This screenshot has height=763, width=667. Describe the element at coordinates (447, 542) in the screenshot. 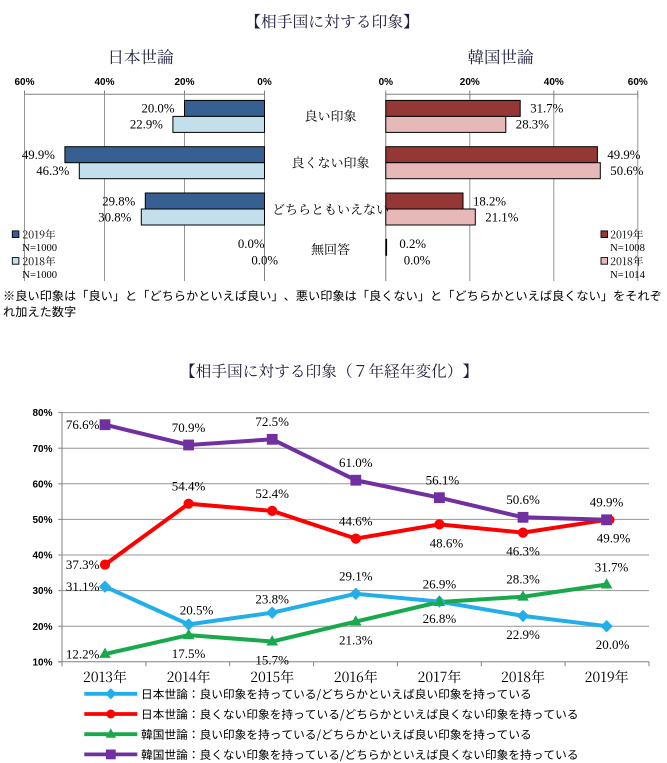

I see `svg-text: 48.6%` at that location.